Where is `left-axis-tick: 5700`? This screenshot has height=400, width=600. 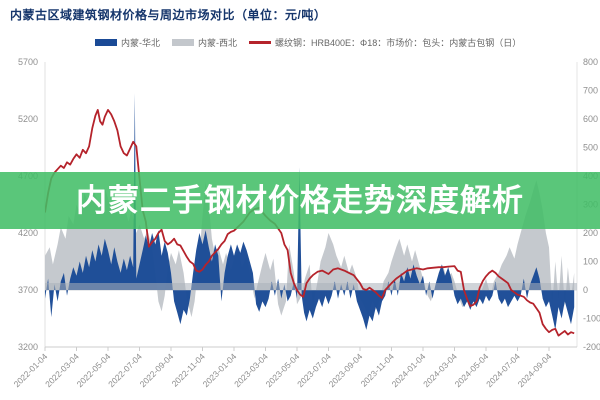
left-axis-tick: 5700 is located at coordinates (28, 62).